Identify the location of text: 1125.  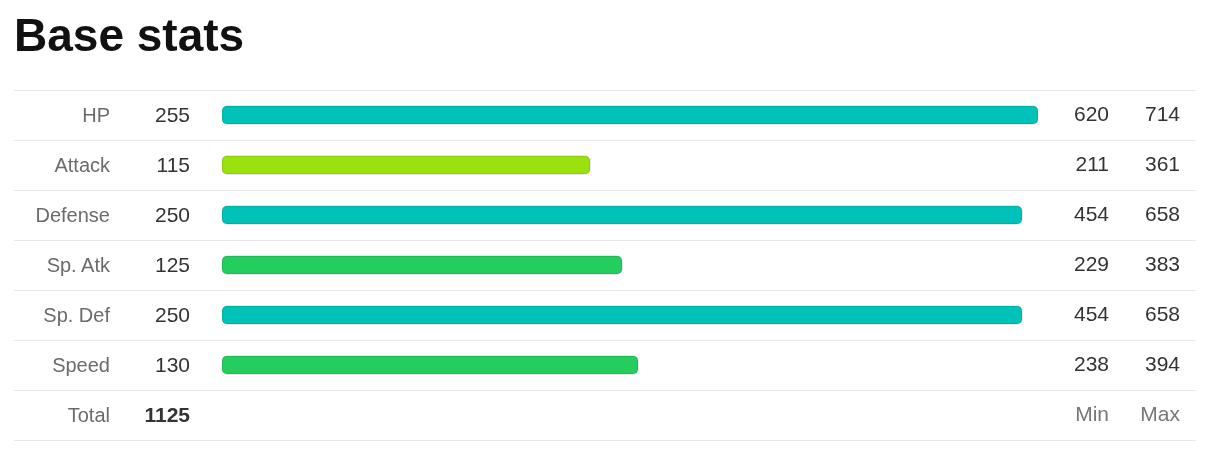
(167, 414).